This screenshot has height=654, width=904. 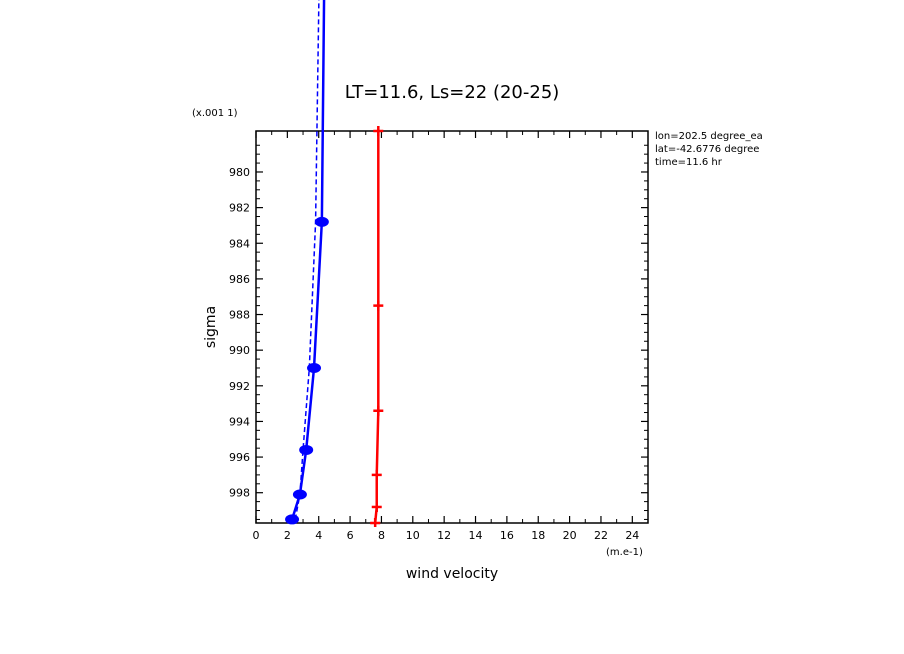 What do you see at coordinates (239, 350) in the screenshot?
I see `y-tick-label: 990` at bounding box center [239, 350].